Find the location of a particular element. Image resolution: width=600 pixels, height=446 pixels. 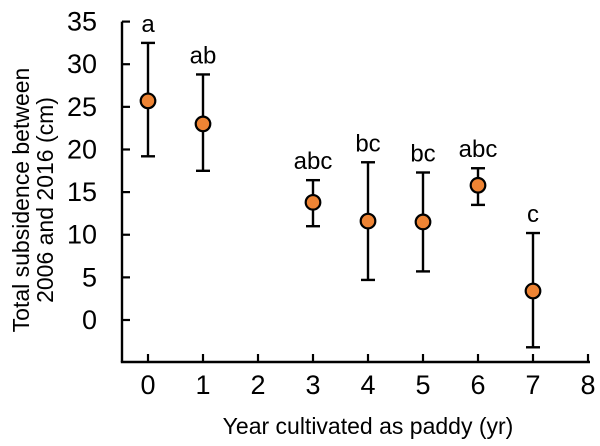

x-tick-label: 7 is located at coordinates (532, 385).